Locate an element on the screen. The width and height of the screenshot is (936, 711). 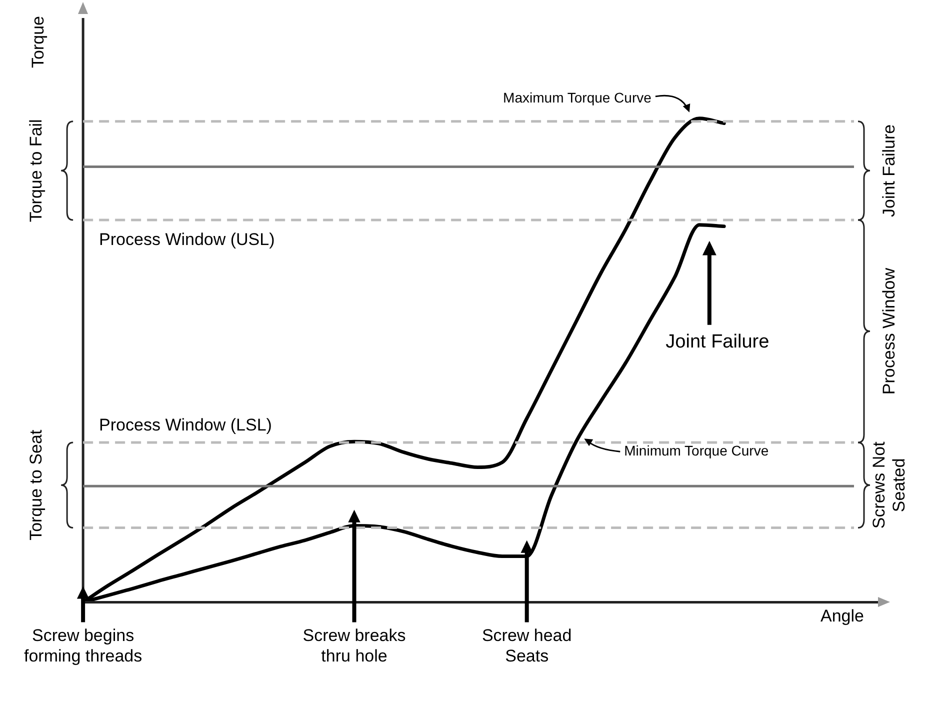
text: Torque to Seat is located at coordinates (36, 485).